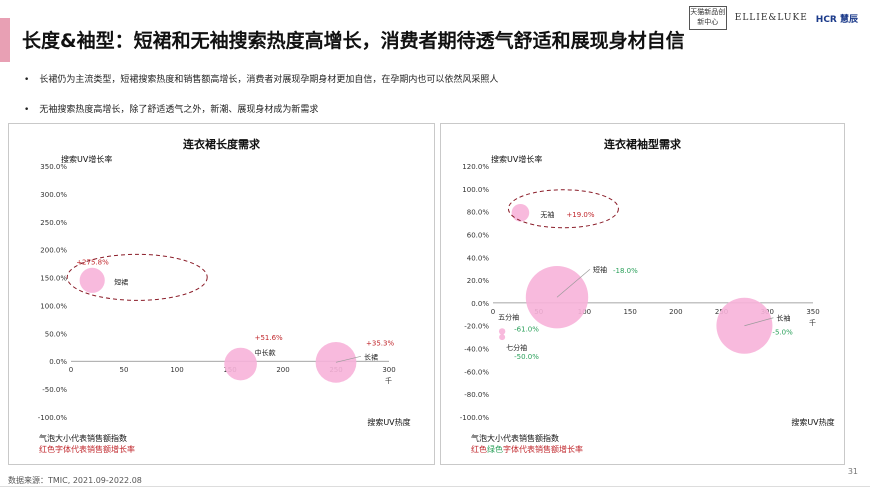 The width and height of the screenshot is (870, 489). I want to click on hcr-logo: HCR 慧辰, so click(836, 19).